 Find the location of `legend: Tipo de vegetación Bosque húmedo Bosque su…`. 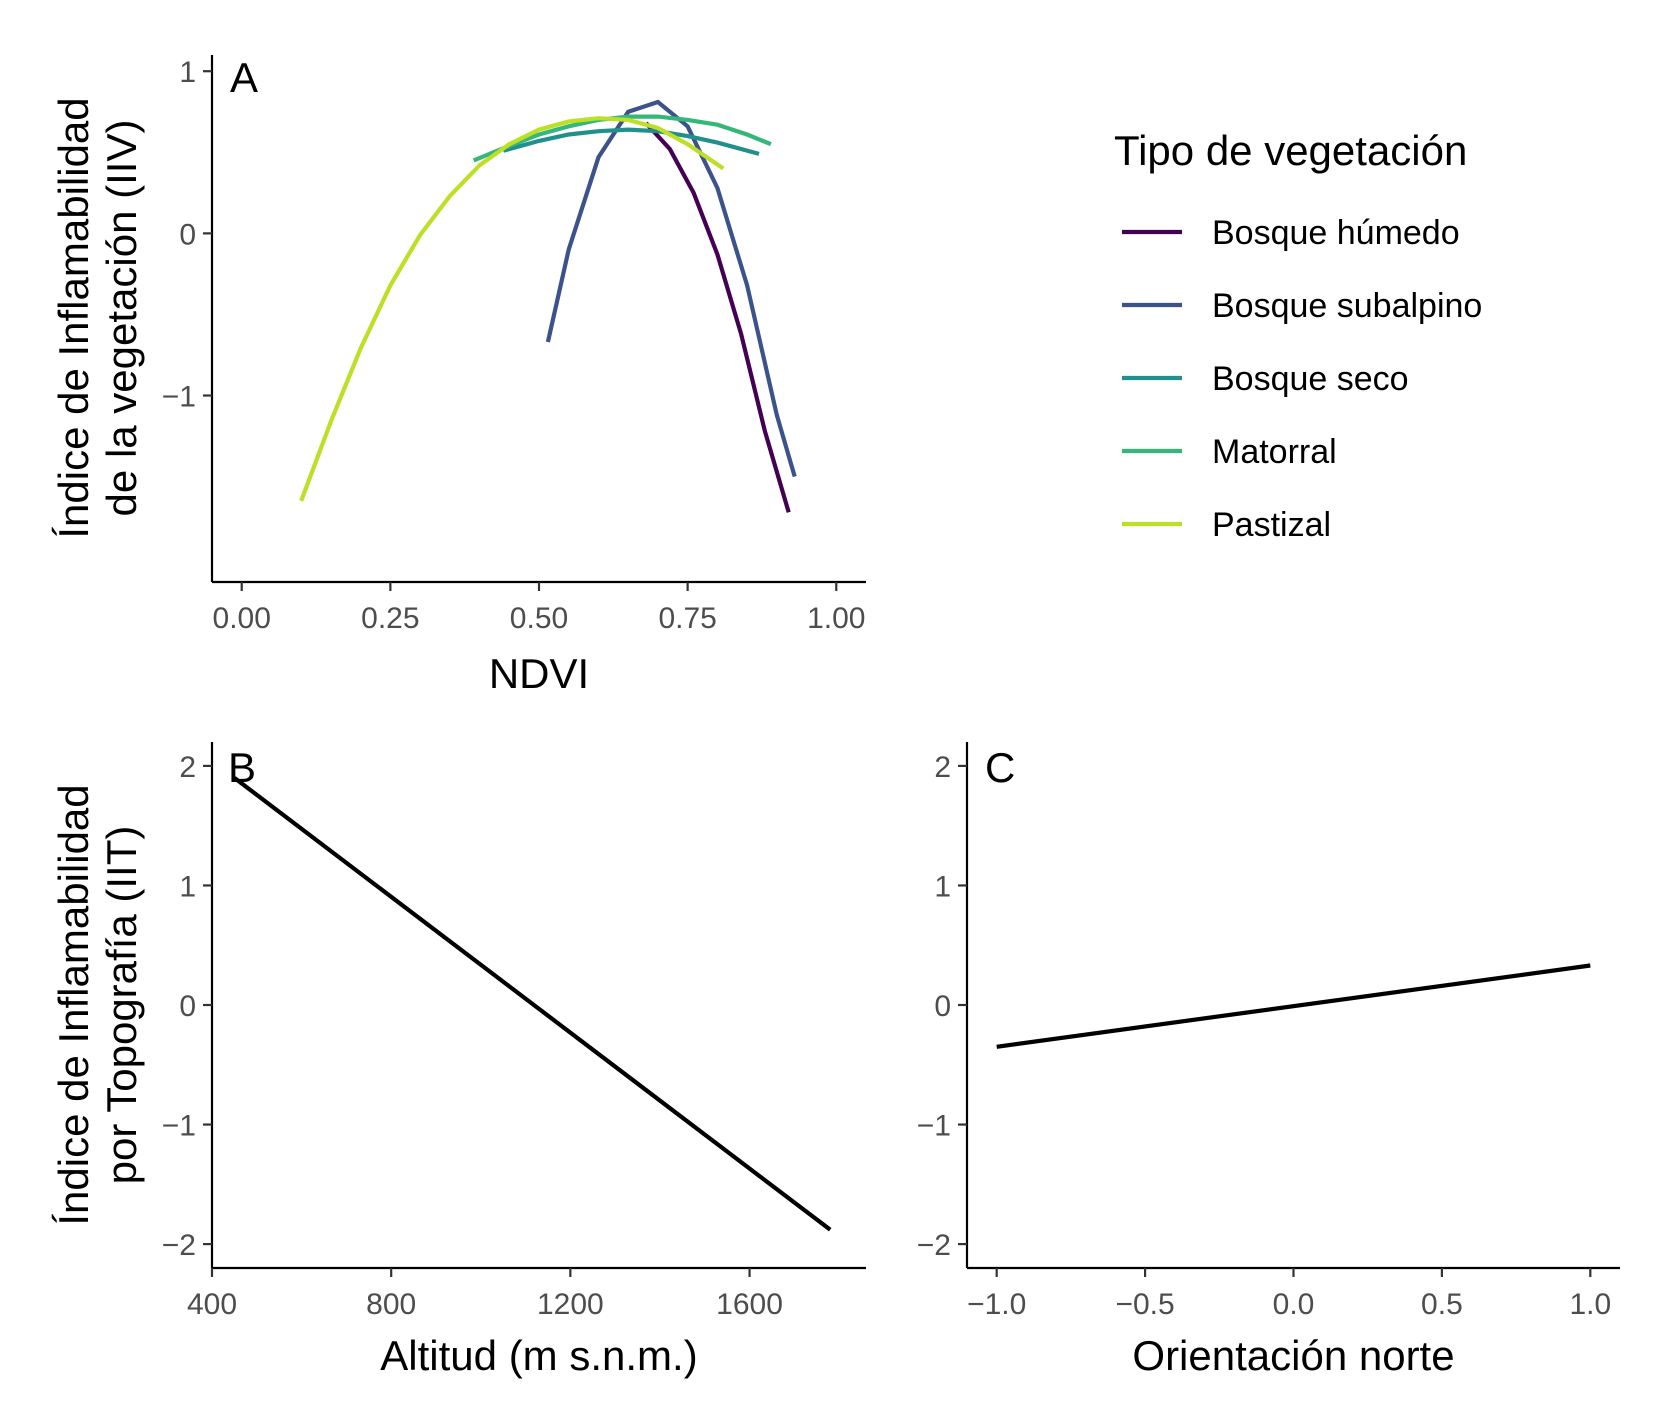

legend: Tipo de vegetación Bosque húmedo Bosque su… is located at coordinates (1298, 335).